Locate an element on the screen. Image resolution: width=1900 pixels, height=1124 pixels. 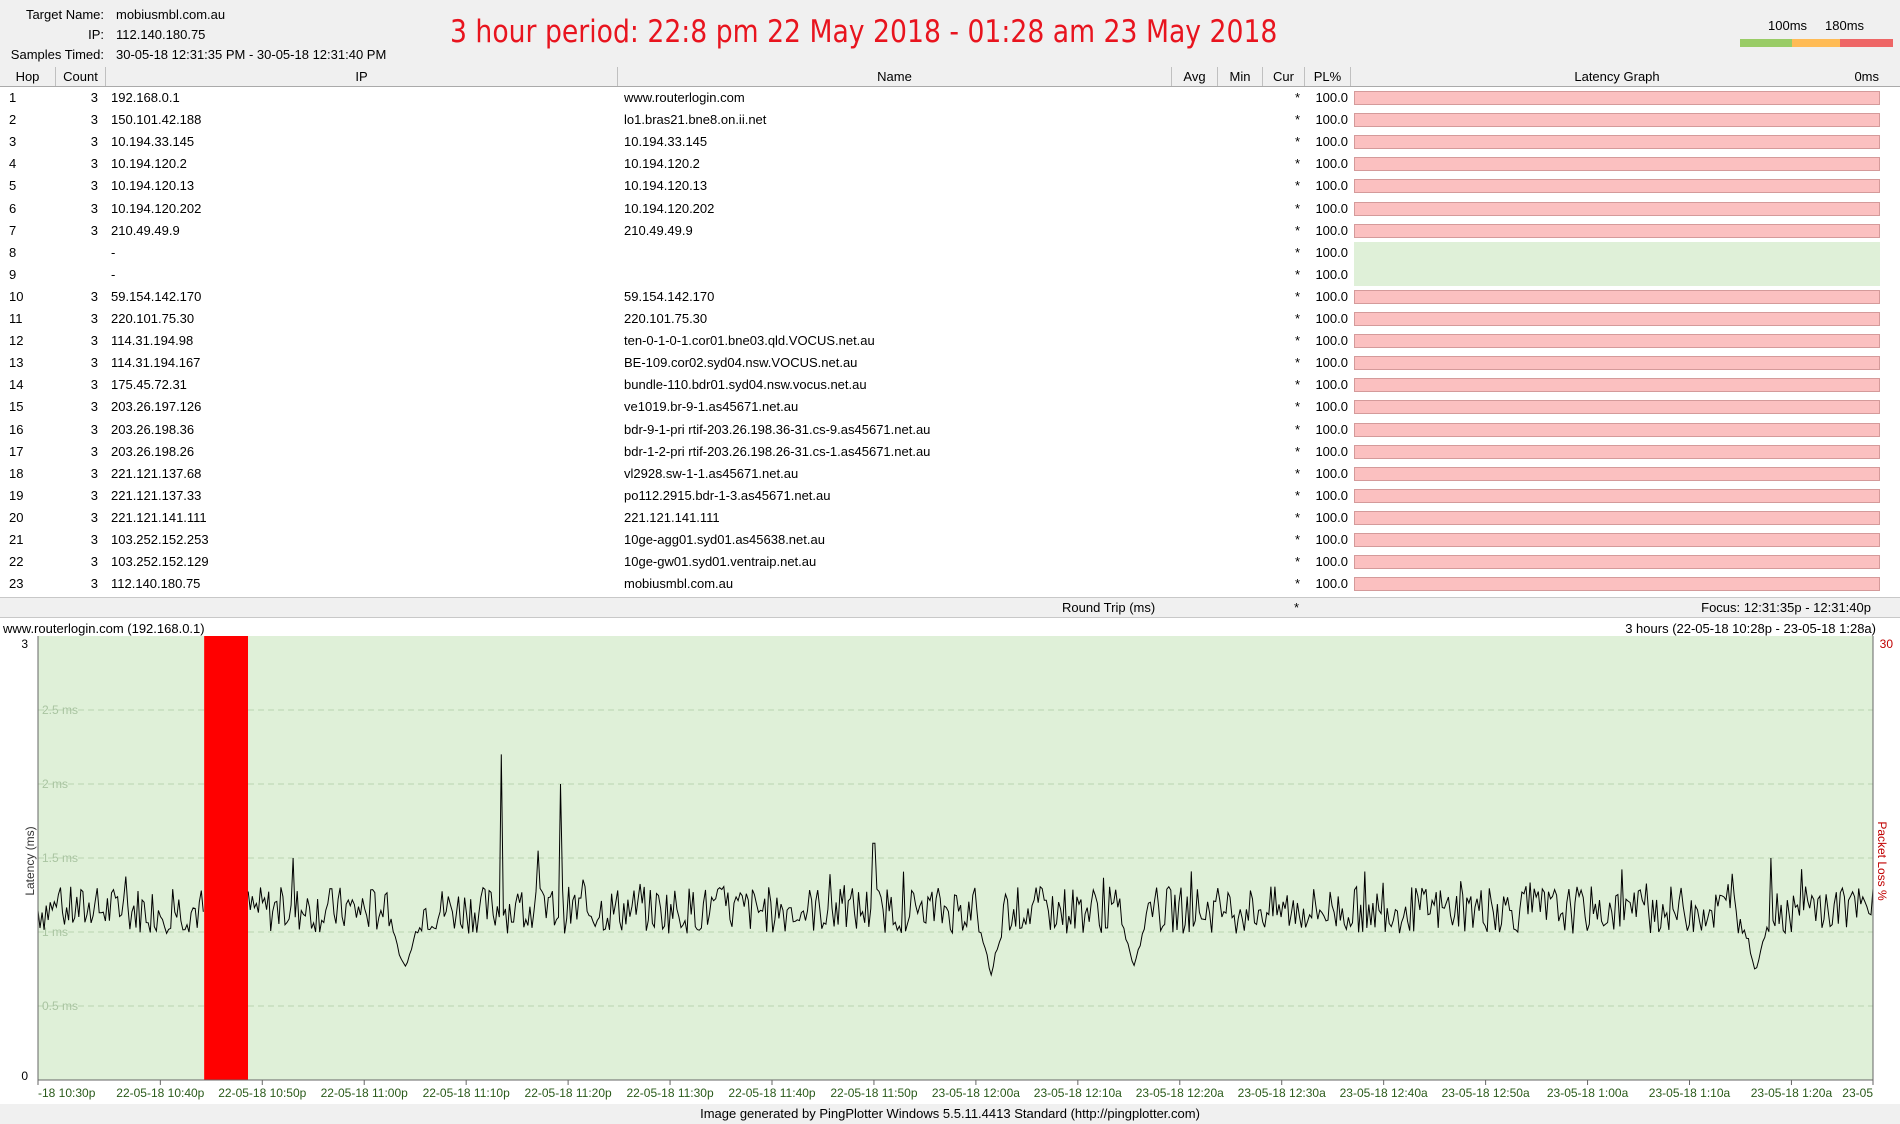
column-latency-graph: Latency Graph is located at coordinates (1617, 76).